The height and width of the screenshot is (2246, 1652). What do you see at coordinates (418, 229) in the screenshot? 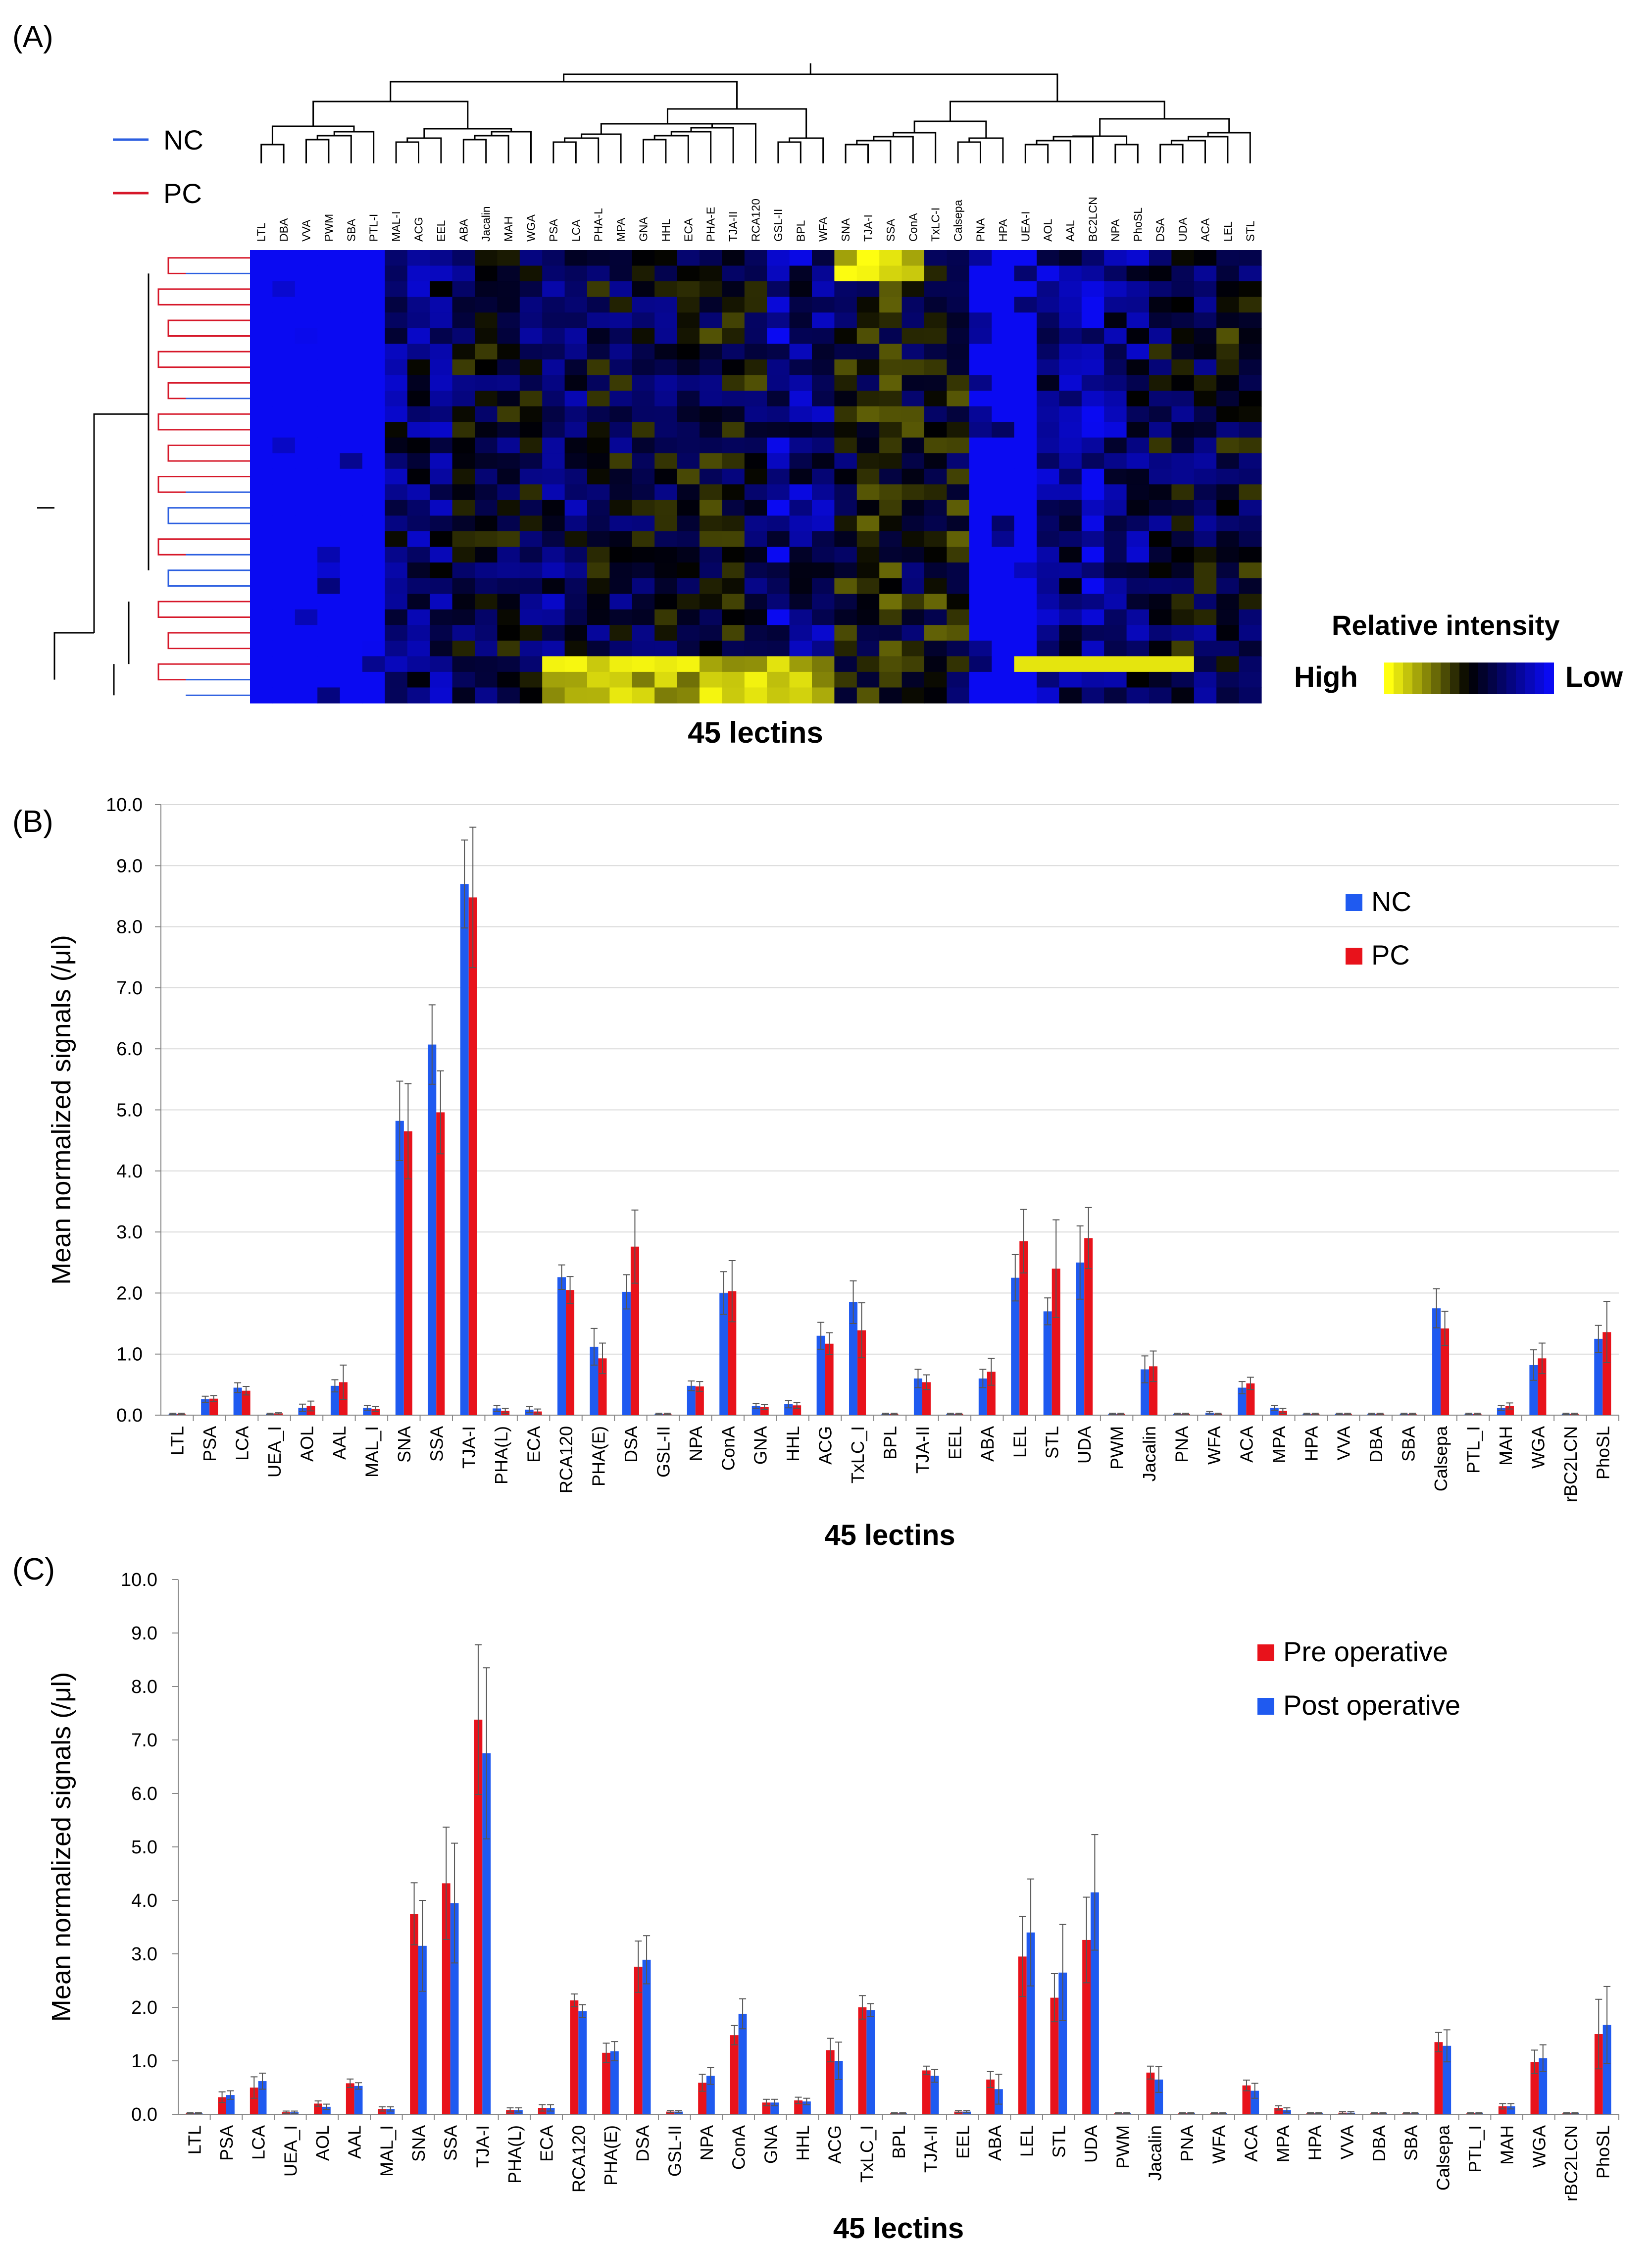
I see `heatmap-column-label: ACG` at bounding box center [418, 229].